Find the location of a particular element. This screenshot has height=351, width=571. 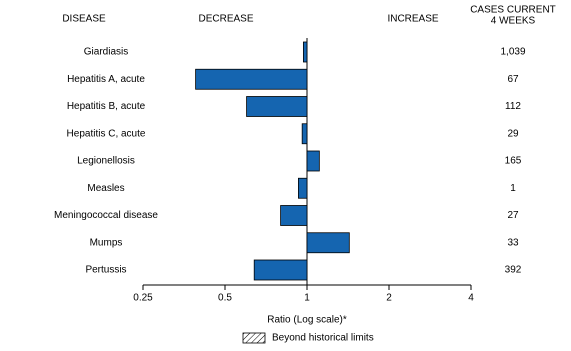

cases-value: 165 is located at coordinates (513, 161).